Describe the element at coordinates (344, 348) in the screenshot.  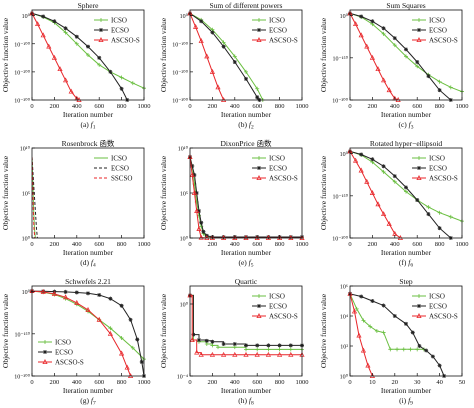
I see `y-tick-label: 10²` at that location.